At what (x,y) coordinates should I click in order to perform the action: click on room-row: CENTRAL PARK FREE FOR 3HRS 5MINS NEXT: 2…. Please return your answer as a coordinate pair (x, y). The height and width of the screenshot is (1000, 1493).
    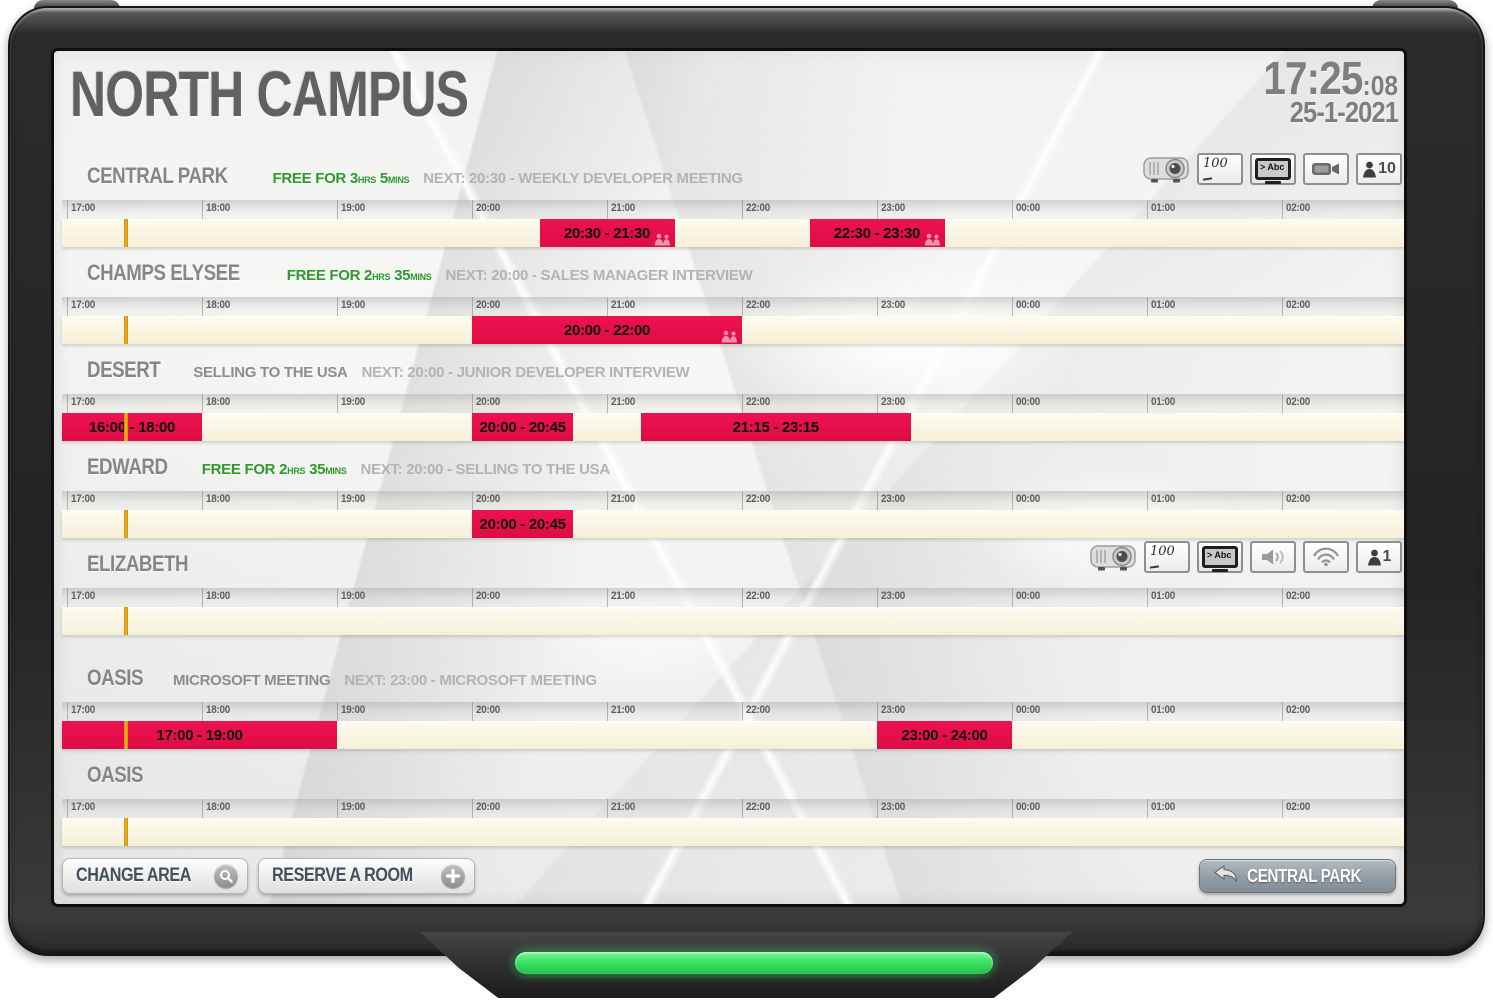
    Looking at the image, I should click on (733, 200).